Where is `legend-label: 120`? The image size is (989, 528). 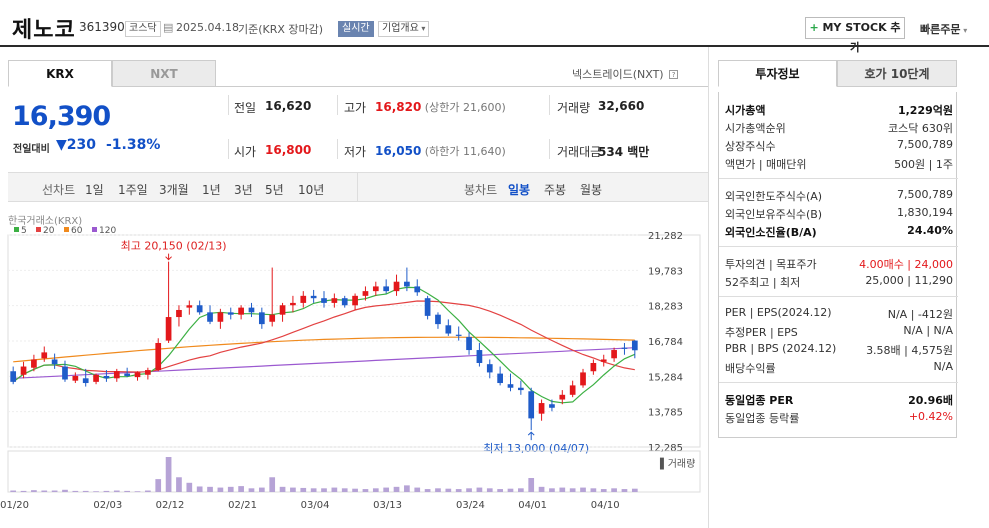
legend-label: 120 is located at coordinates (107, 231).